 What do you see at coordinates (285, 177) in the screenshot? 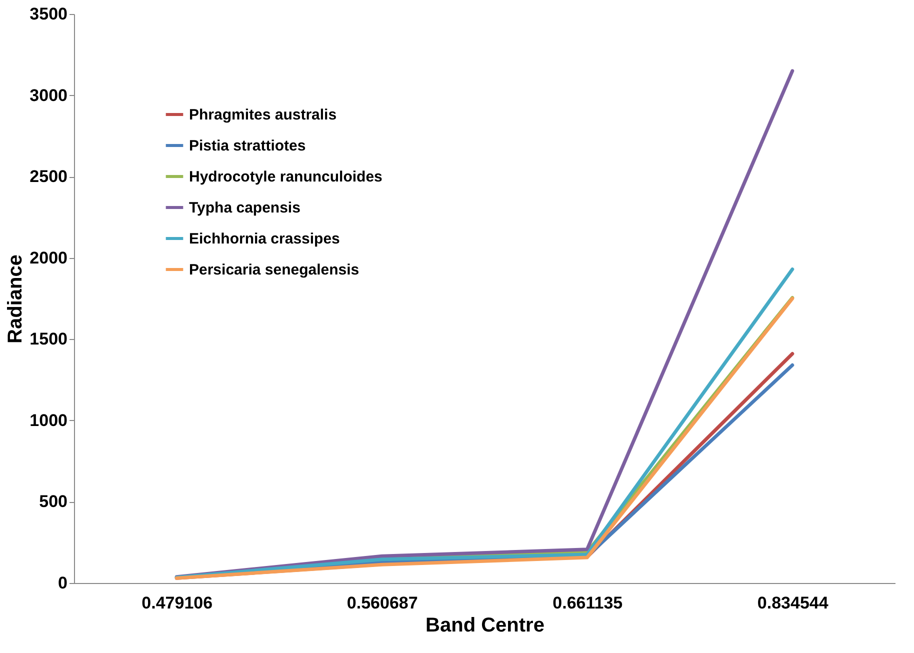
I see `legend-label: Hydrocotyle ranunculoides` at bounding box center [285, 177].